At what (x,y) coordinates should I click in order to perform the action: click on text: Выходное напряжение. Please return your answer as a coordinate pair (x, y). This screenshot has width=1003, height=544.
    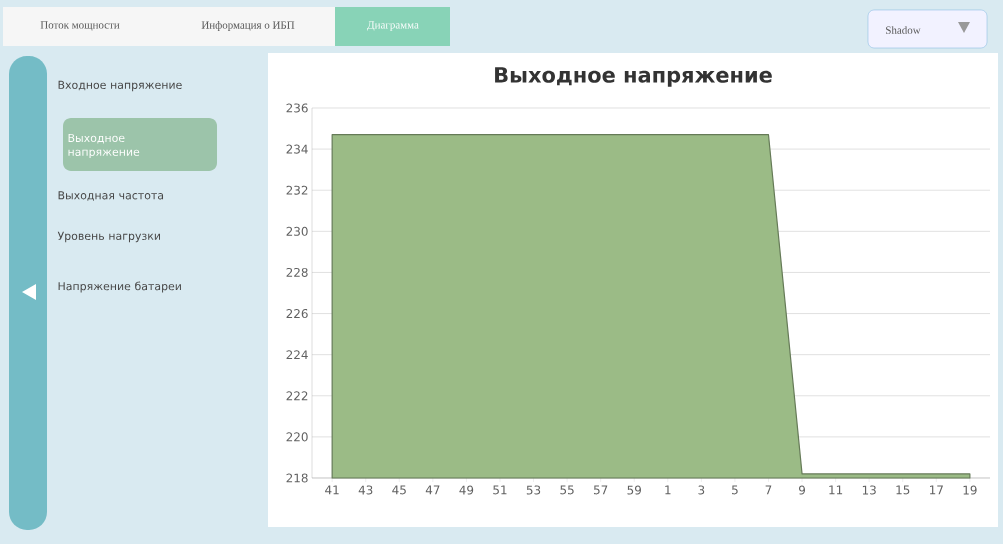
    Looking at the image, I should click on (104, 146).